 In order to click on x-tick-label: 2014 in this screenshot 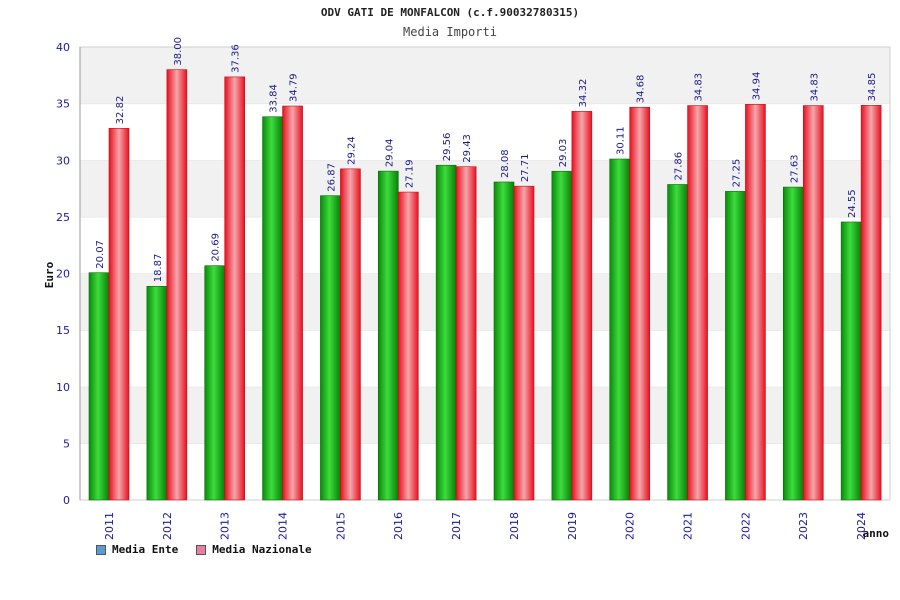, I will do `click(283, 526)`.